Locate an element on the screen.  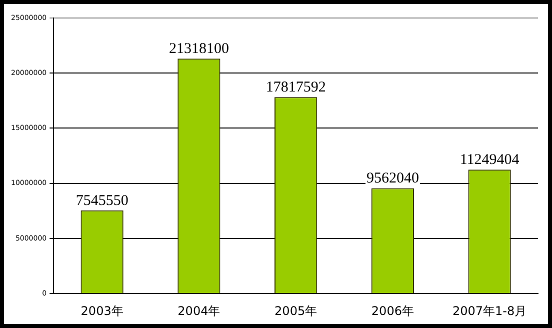
x-tick-label: 2007年1-8月 is located at coordinates (489, 311).